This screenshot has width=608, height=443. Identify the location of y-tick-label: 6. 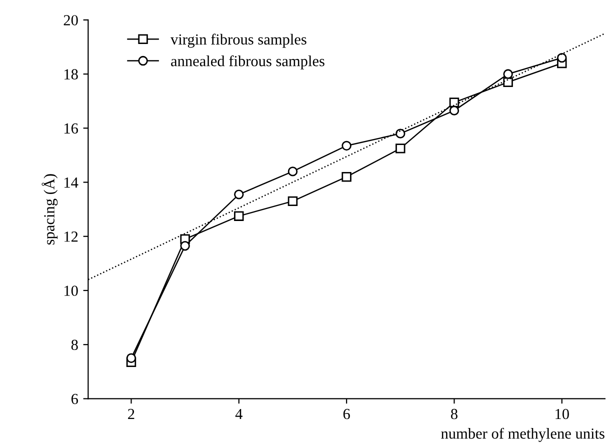
(74, 399).